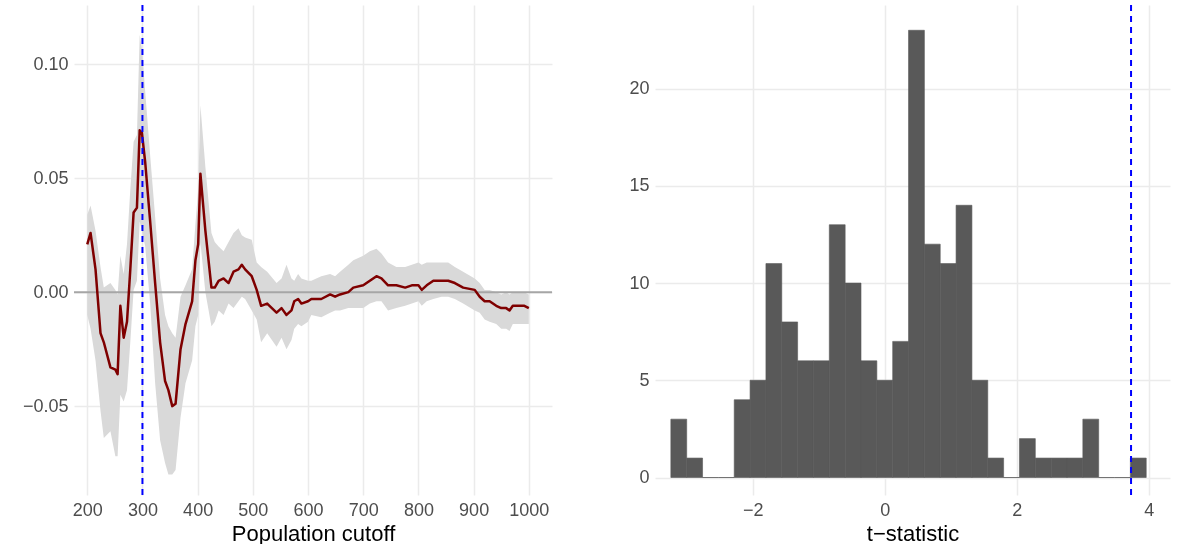 The image size is (1198, 558). I want to click on y-tick-label: −0.05, so click(45, 405).